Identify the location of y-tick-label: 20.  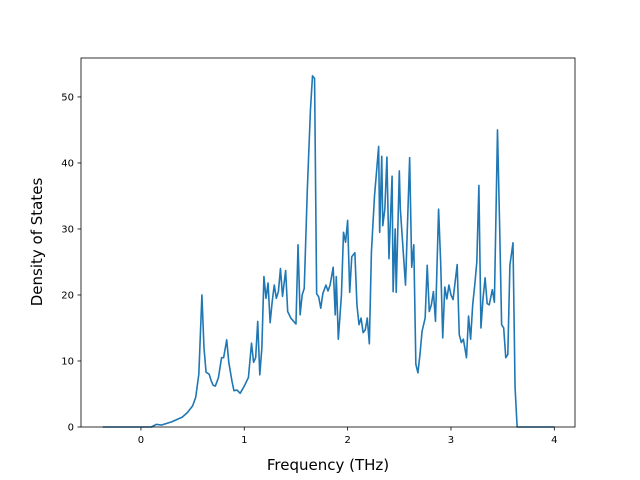
(67, 295).